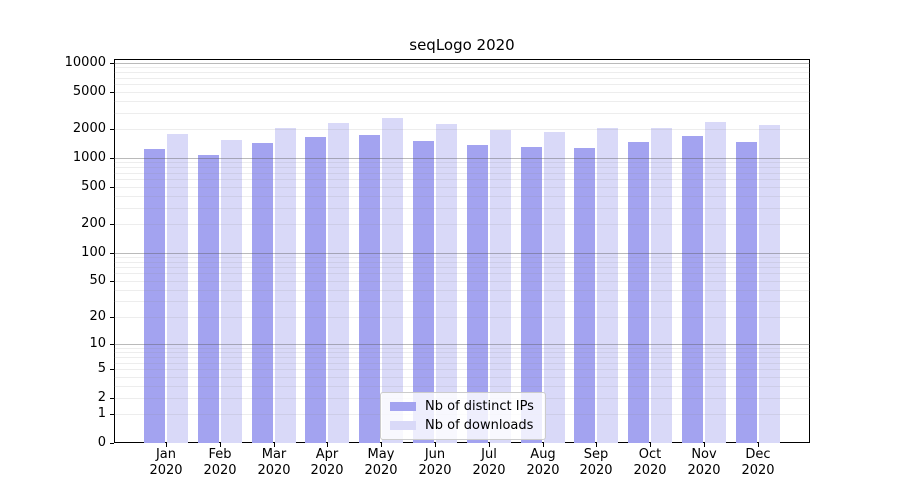 This screenshot has width=900, height=500. Describe the element at coordinates (531, 295) in the screenshot. I see `bar-distinct-ips-aug` at that location.